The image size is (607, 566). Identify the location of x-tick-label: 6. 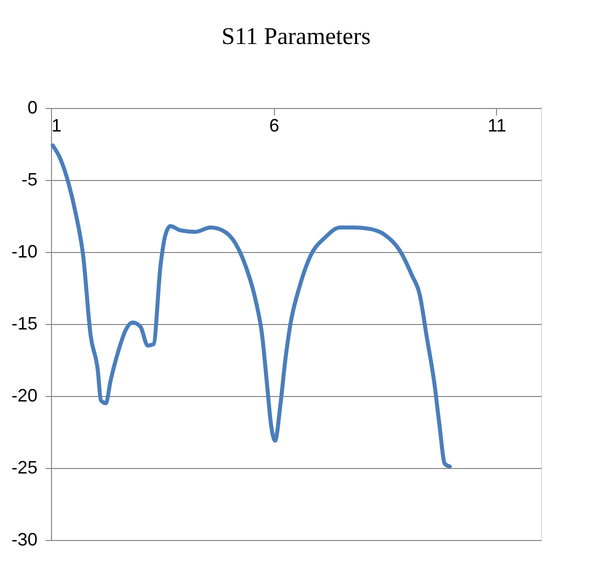
(274, 126).